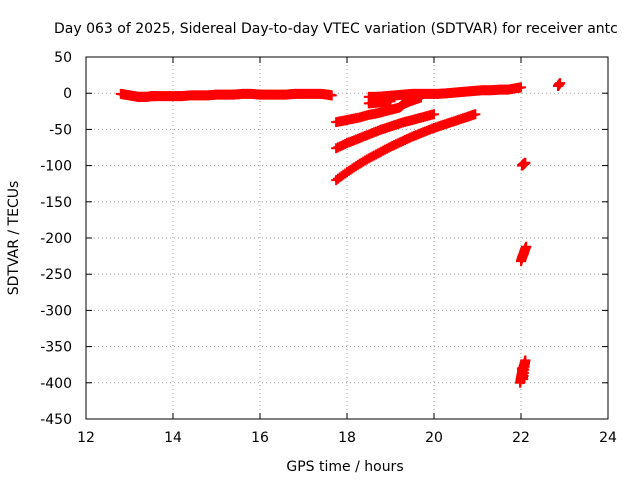  What do you see at coordinates (86, 438) in the screenshot?
I see `x-tick-label: 12` at bounding box center [86, 438].